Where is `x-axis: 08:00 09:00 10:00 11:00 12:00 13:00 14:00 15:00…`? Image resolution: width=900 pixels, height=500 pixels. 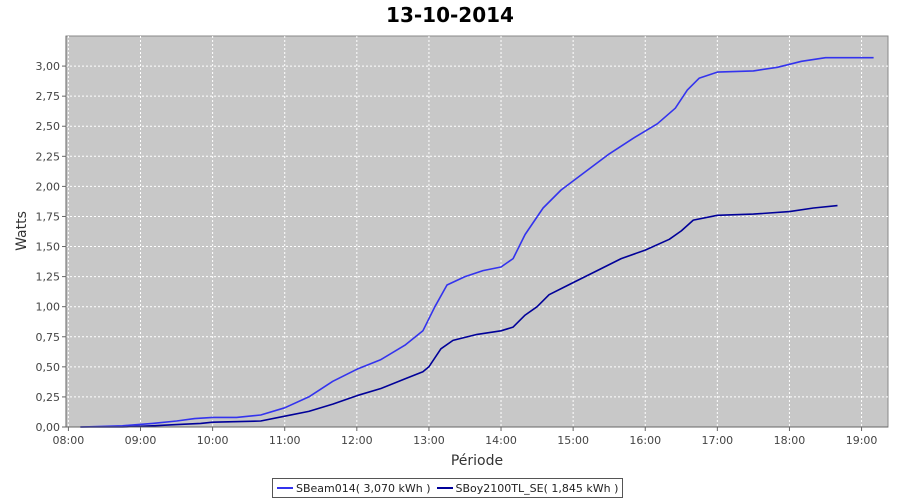 x-axis: 08:00 09:00 10:00 11:00 12:00 13:00 14:00 15:00… is located at coordinates (470, 436).